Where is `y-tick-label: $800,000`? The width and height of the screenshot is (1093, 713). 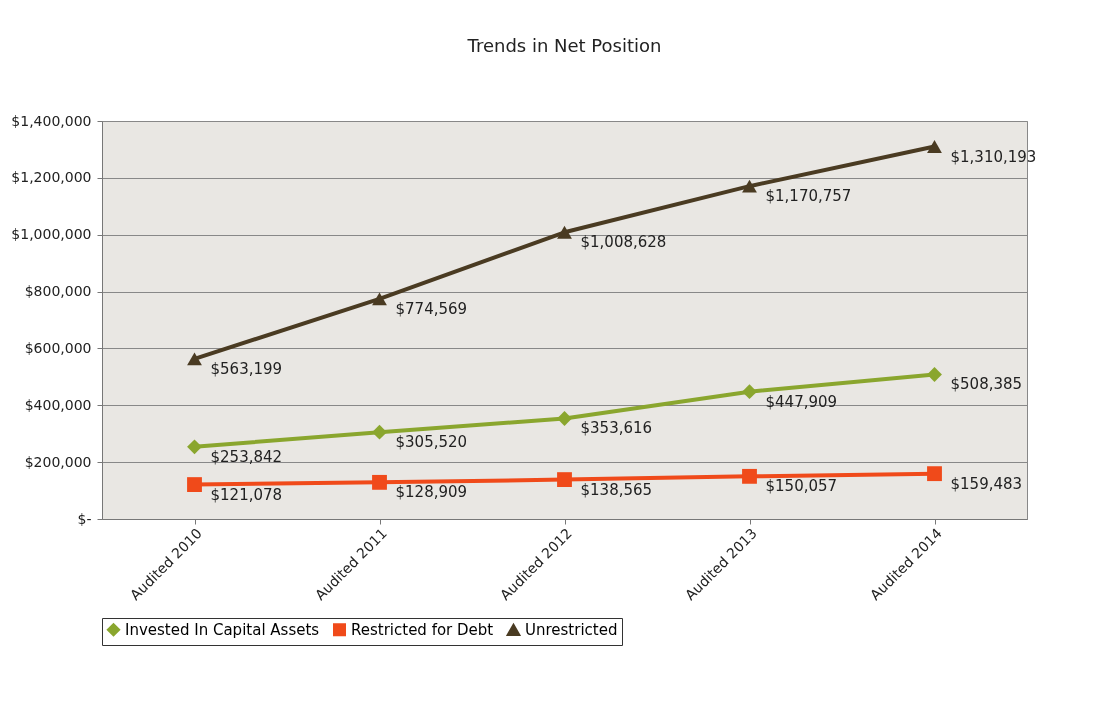 y-tick-label: $800,000 is located at coordinates (58, 291).